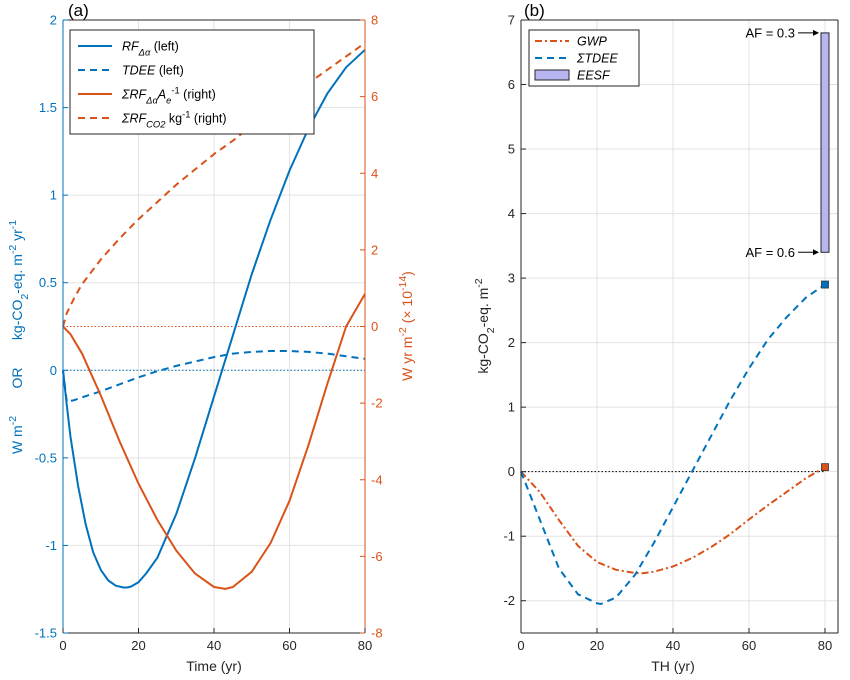 This screenshot has width=850, height=680. Describe the element at coordinates (25, 297) in the screenshot. I see `y-axis-label-left-line1-part: 2` at that location.